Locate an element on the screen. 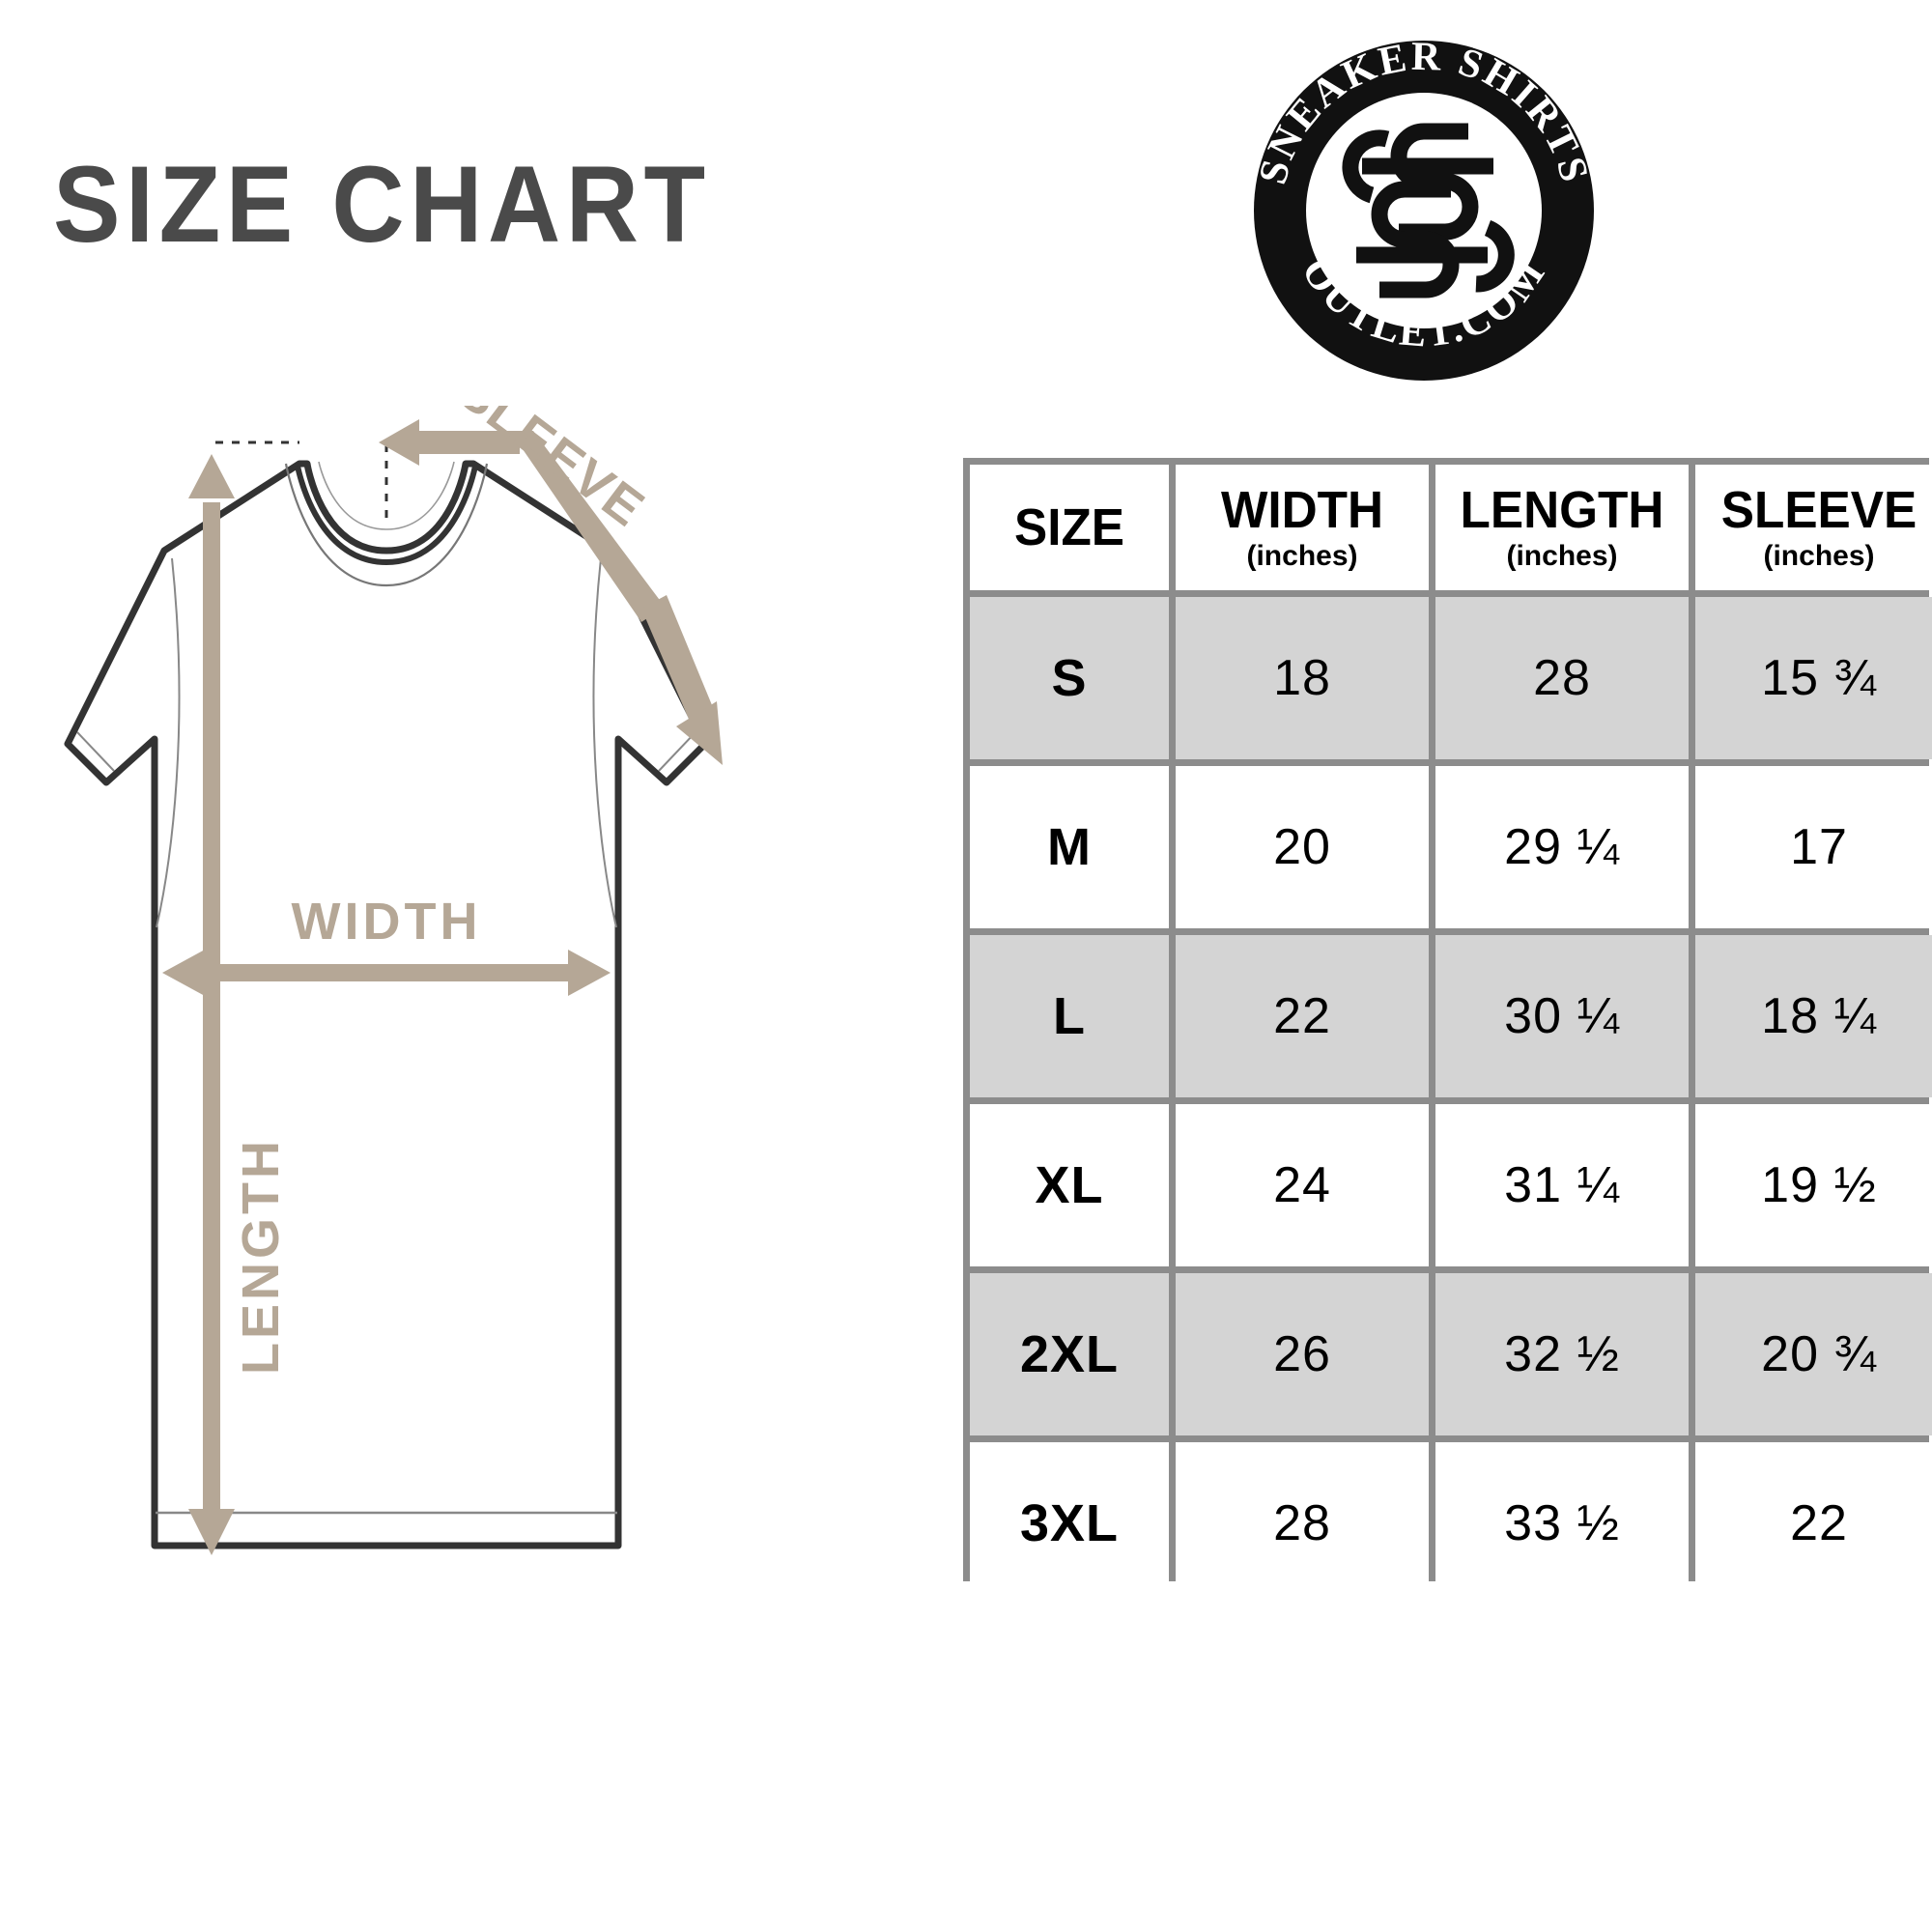 The height and width of the screenshot is (1932, 1932). page-title: SIZE CHART is located at coordinates (382, 204).